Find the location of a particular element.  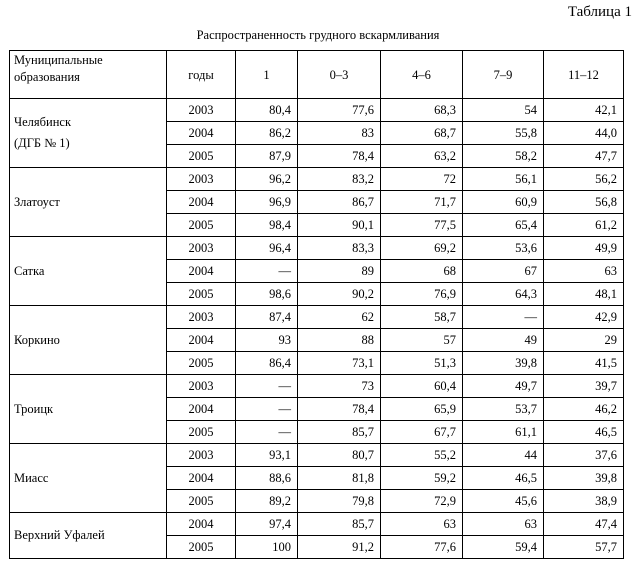

municipality-name-line: Троицк is located at coordinates (34, 408).